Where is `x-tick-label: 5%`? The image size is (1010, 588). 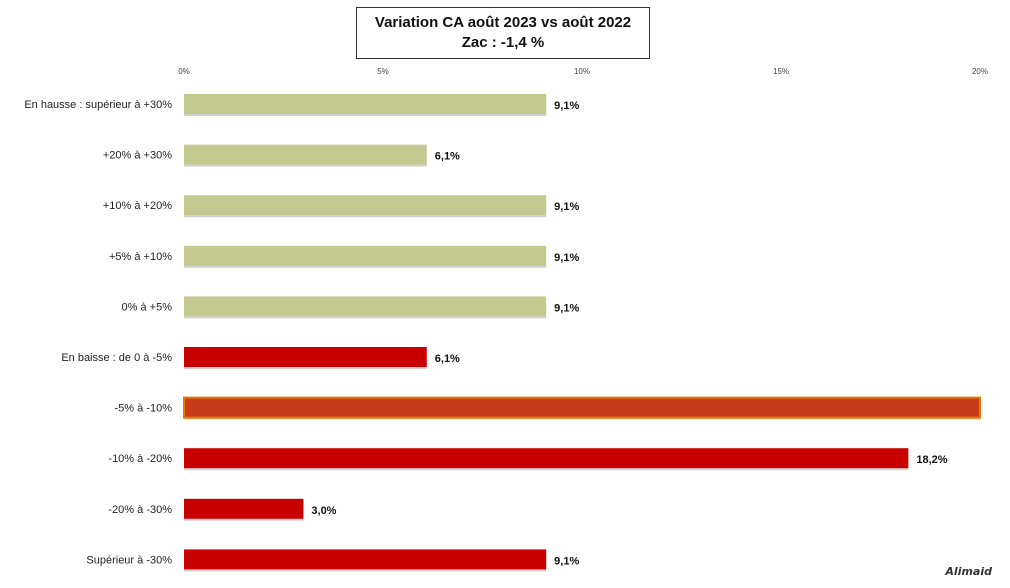 x-tick-label: 5% is located at coordinates (383, 71).